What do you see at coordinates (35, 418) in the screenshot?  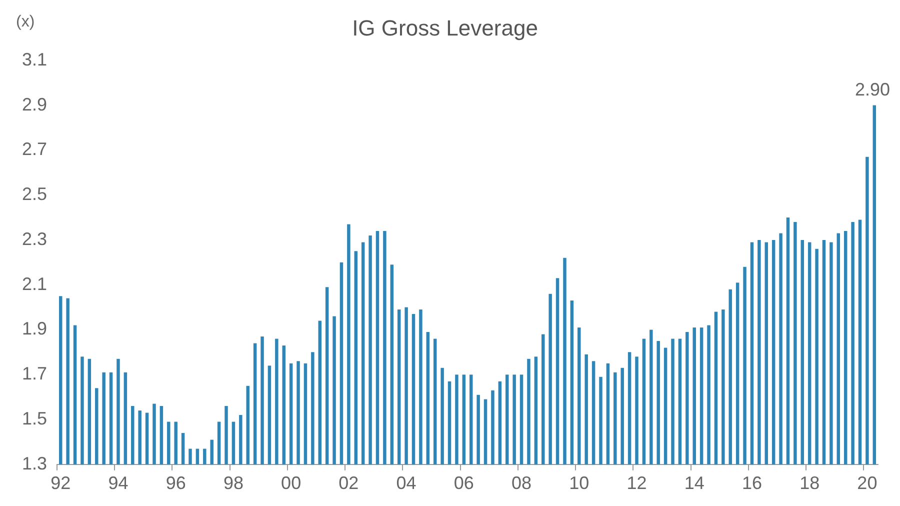 I see `y-tick-label: 1.5` at bounding box center [35, 418].